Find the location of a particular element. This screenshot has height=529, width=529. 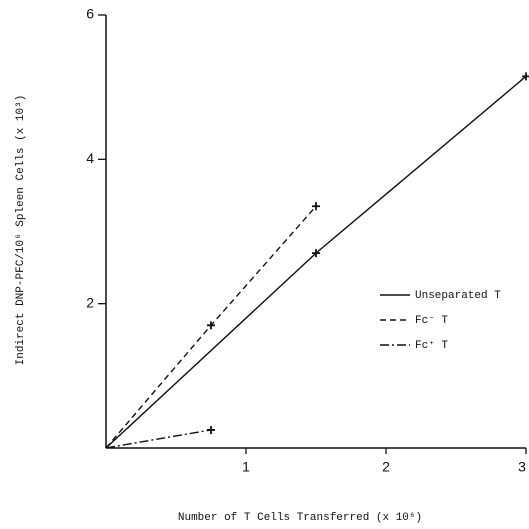

x-tick-label: 3 is located at coordinates (522, 467).